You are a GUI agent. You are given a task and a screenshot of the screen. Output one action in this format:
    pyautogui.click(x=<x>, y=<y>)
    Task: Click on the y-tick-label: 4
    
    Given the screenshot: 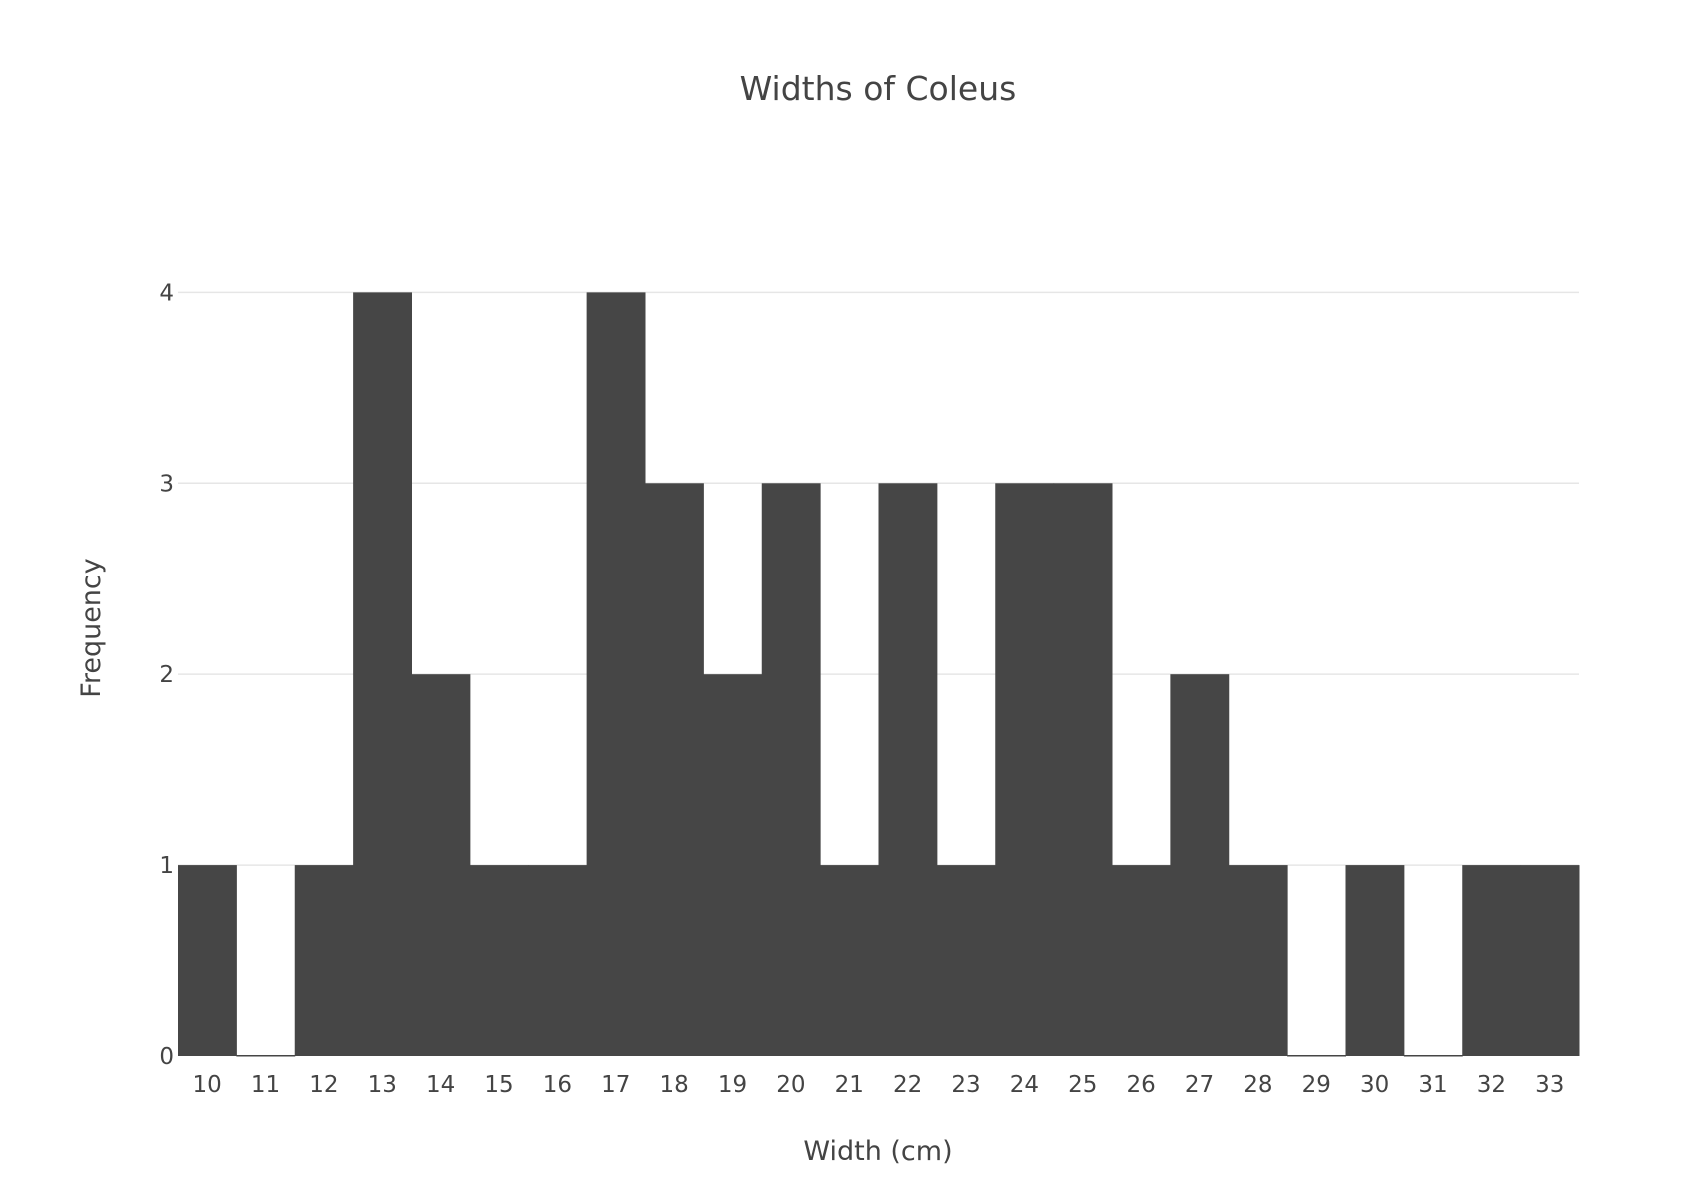 What is the action you would take?
    pyautogui.click(x=166, y=293)
    